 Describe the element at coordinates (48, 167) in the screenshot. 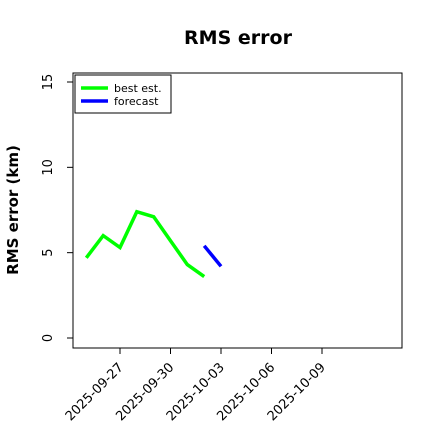

I see `y-tick-label: 10` at that location.